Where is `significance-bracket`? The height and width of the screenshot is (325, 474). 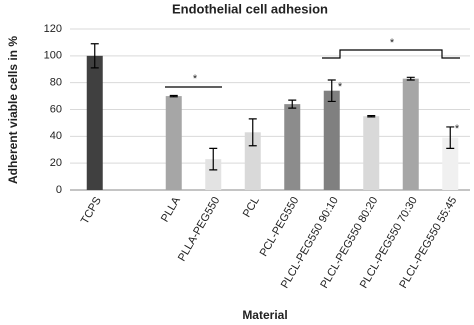 significance-bracket is located at coordinates (391, 54).